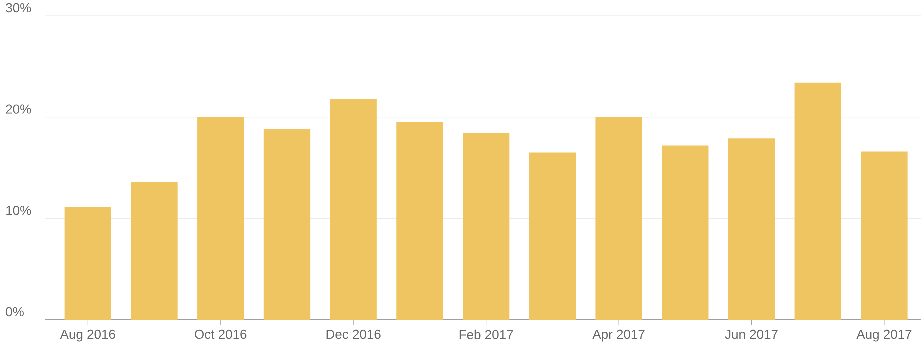 This screenshot has height=349, width=921. Describe the element at coordinates (751, 335) in the screenshot. I see `x-tick-label: Jun 2017` at that location.